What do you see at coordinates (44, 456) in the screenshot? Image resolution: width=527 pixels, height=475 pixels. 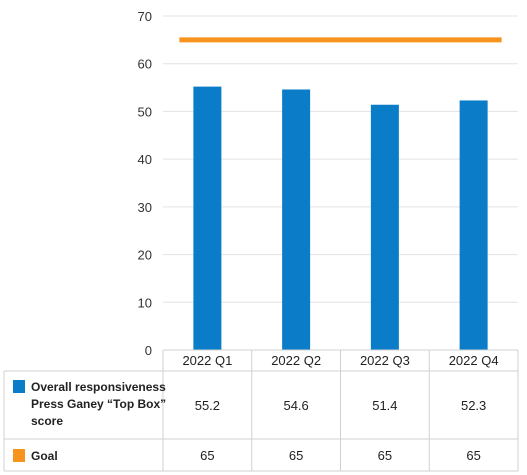 I see `row-label-goal: Goal` at bounding box center [44, 456].